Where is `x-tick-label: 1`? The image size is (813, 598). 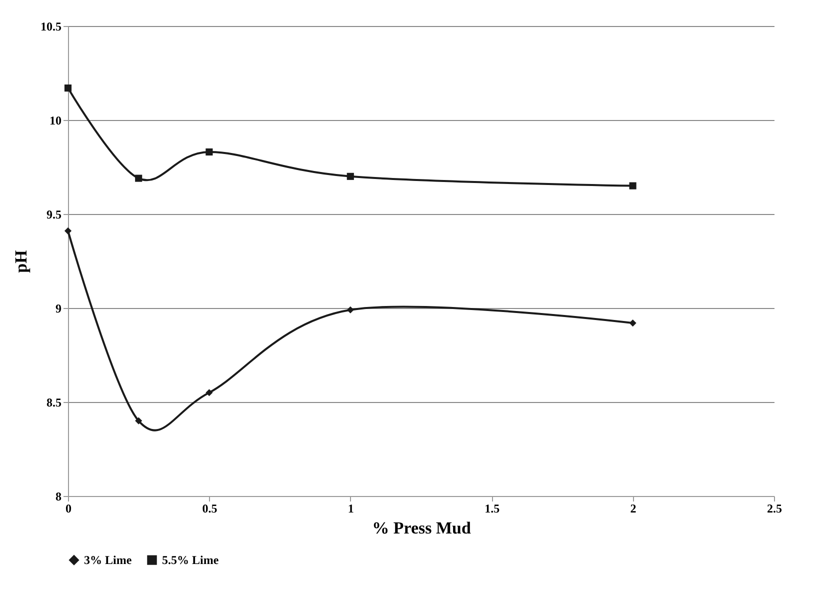
x-tick-label: 1 is located at coordinates (351, 509).